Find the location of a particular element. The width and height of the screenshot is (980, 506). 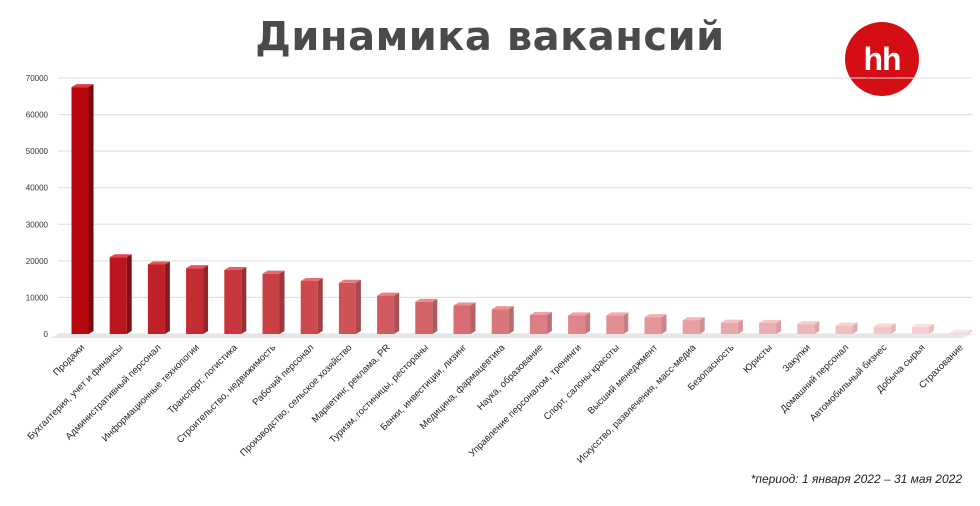

x-tick-label: Наука, образование is located at coordinates (510, 377).